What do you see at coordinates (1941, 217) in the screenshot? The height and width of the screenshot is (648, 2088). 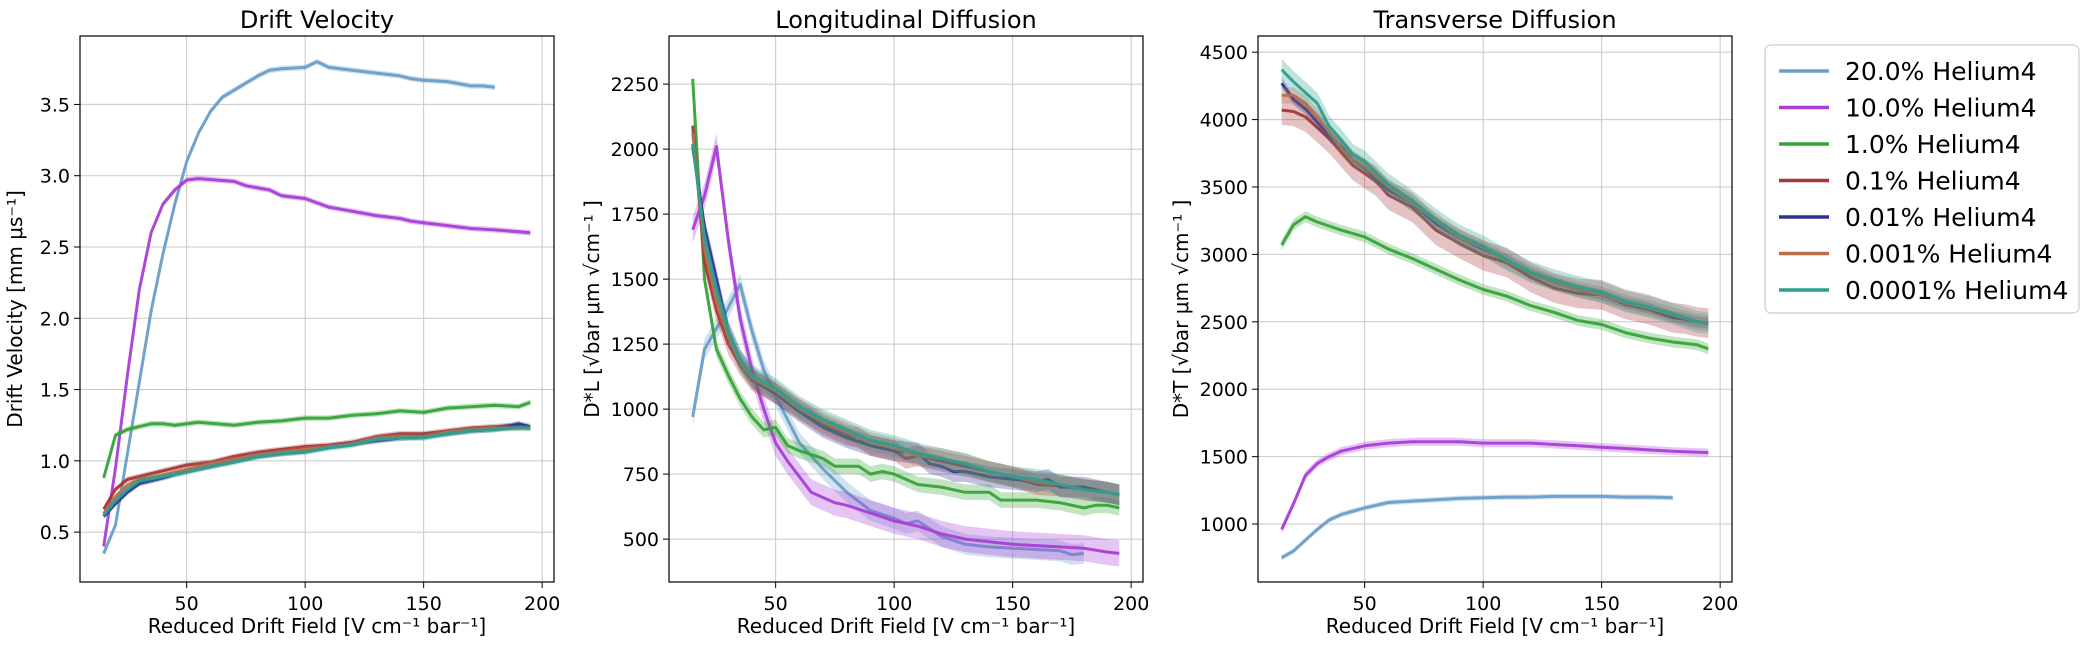 I see `legend-label: 0.01% Helium4` at bounding box center [1941, 217].